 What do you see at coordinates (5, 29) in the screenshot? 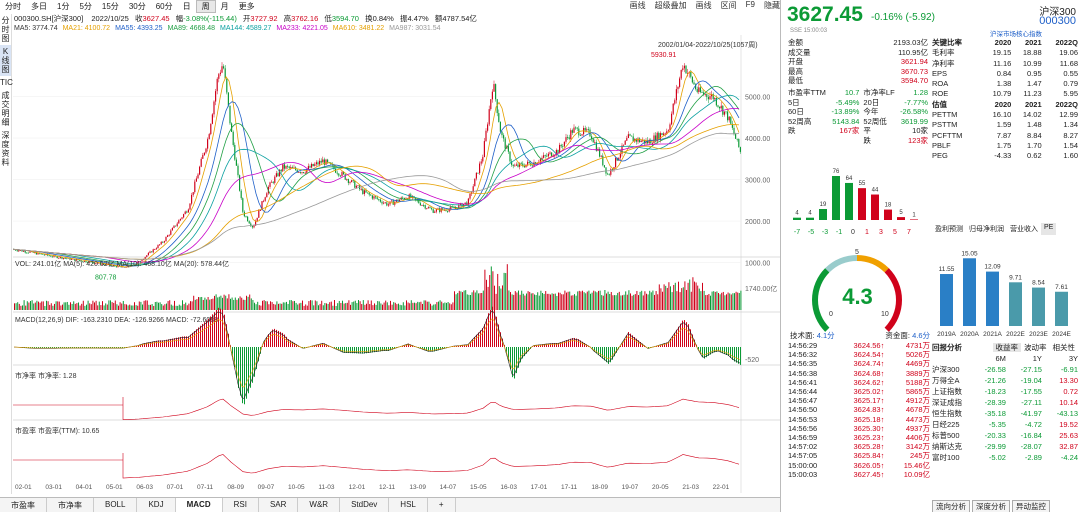
I see `rail-item-0: 分时图` at bounding box center [5, 29].